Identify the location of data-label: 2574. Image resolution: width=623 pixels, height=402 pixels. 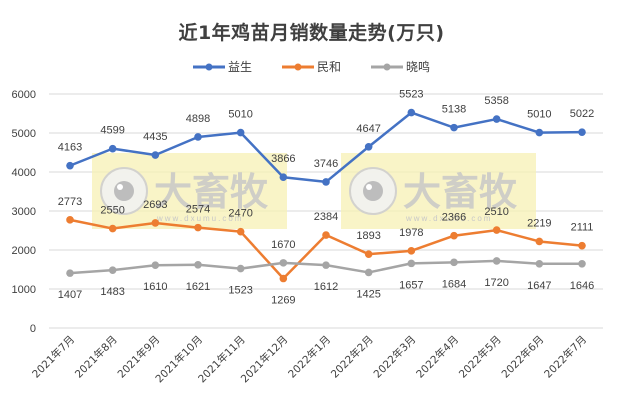
(198, 210).